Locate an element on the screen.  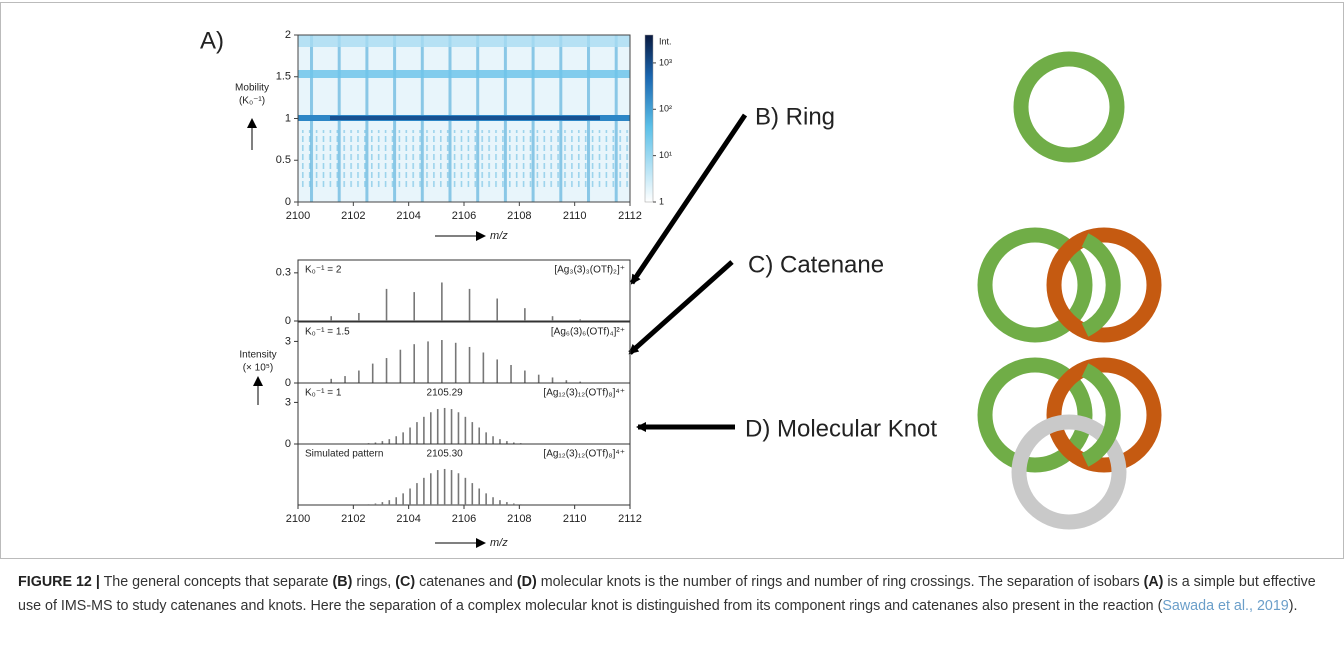
colorbar-tick-label: 10¹ is located at coordinates (665, 155).